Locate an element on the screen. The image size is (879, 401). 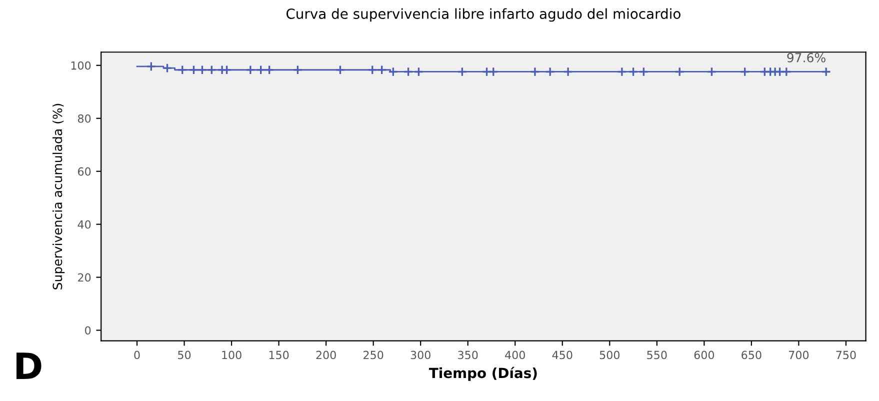
x-tick-label: 450 is located at coordinates (562, 355).